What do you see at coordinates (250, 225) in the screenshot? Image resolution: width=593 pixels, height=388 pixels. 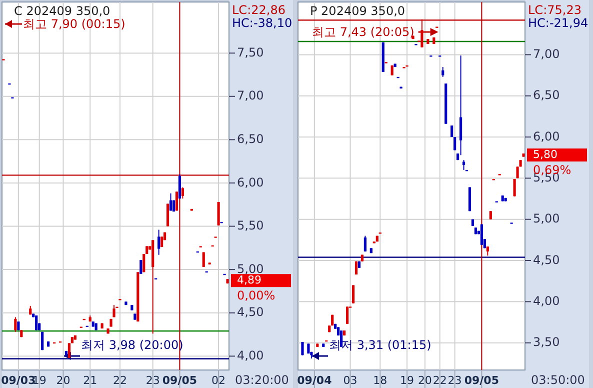 I see `y-tick-label: 5,50` at bounding box center [250, 225].